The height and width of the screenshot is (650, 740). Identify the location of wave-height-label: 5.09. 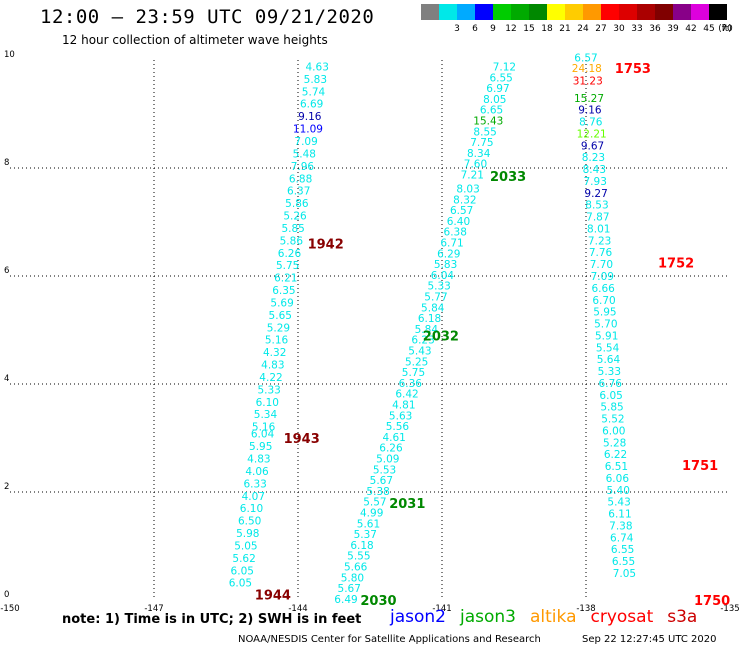
(387, 460).